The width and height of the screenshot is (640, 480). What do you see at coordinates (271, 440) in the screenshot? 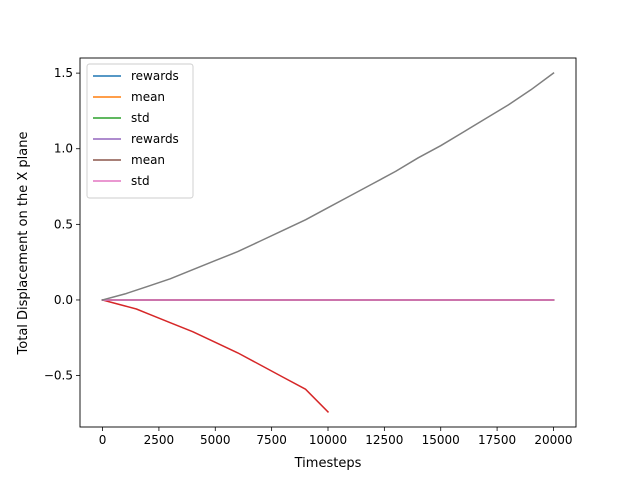
I see `x-tick-label: 7500` at bounding box center [271, 440].